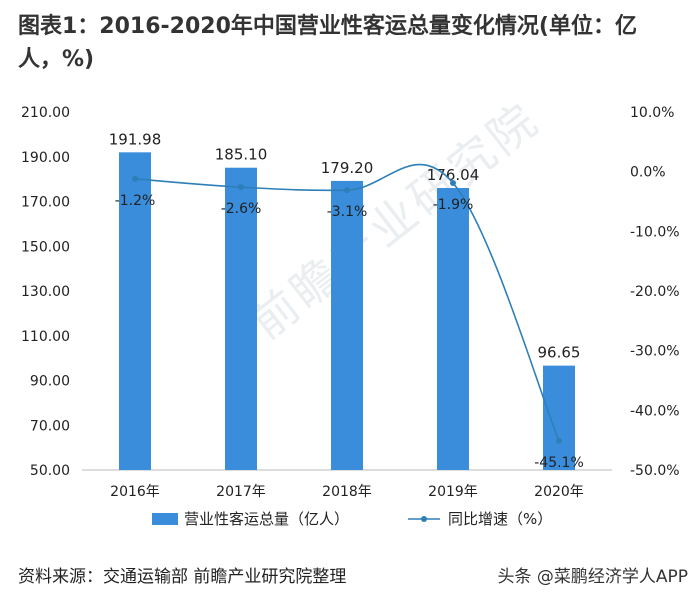  What do you see at coordinates (45, 113) in the screenshot?
I see `y-left-tick-label: 210.00` at bounding box center [45, 113].